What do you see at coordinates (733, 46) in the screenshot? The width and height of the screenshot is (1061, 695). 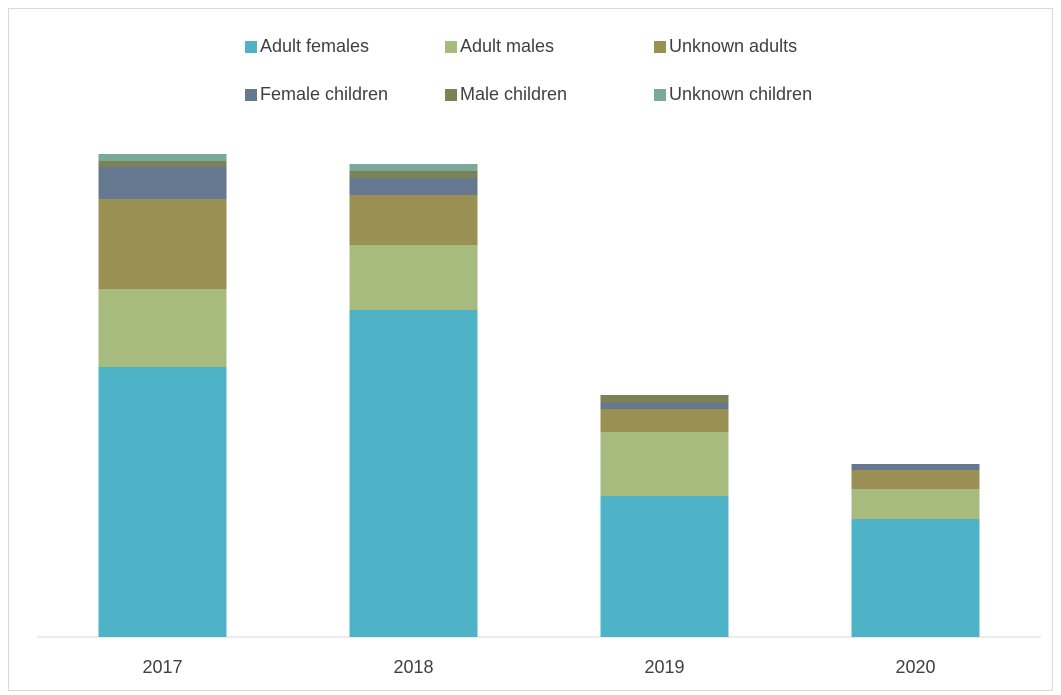 I see `legend-label: Unknown adults` at bounding box center [733, 46].